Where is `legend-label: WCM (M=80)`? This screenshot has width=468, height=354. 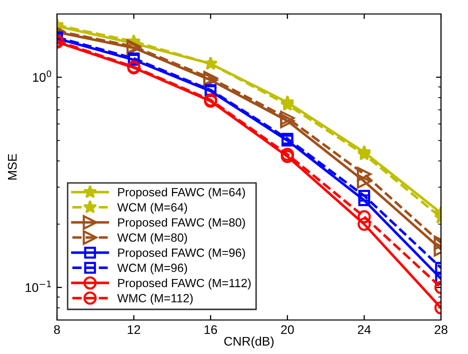 legend-label: WCM (M=80) is located at coordinates (152, 238).